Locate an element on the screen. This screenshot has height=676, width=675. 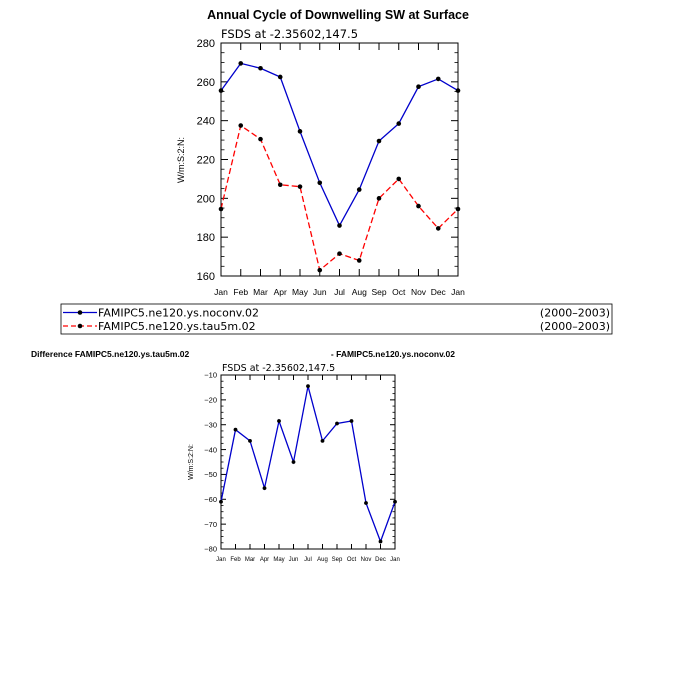
difference-series-lines is located at coordinates (308, 465).